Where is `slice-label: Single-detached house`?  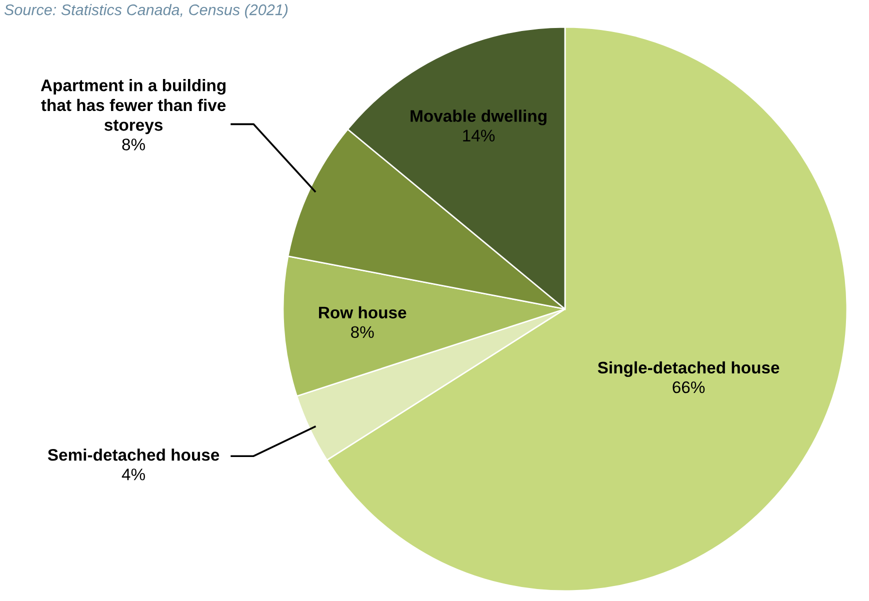 slice-label: Single-detached house is located at coordinates (689, 369).